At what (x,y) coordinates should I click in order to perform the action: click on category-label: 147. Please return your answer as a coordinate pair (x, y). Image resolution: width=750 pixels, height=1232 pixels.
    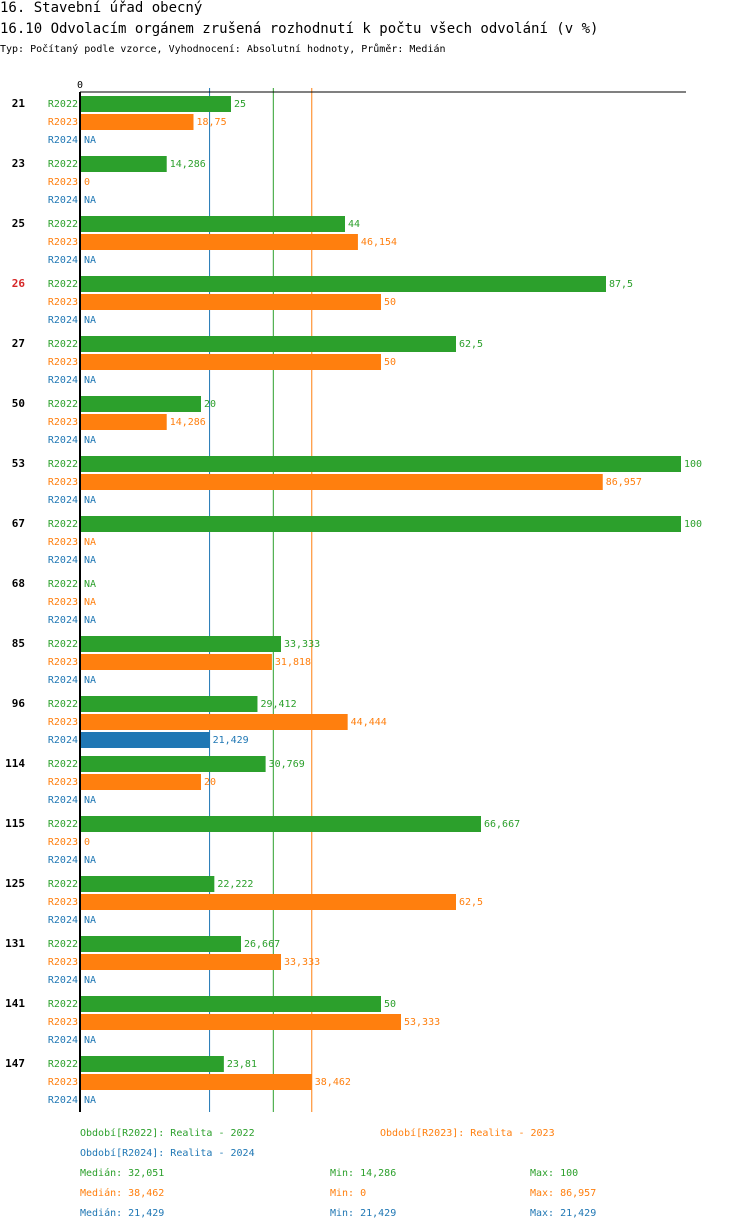
    Looking at the image, I should click on (15, 1063).